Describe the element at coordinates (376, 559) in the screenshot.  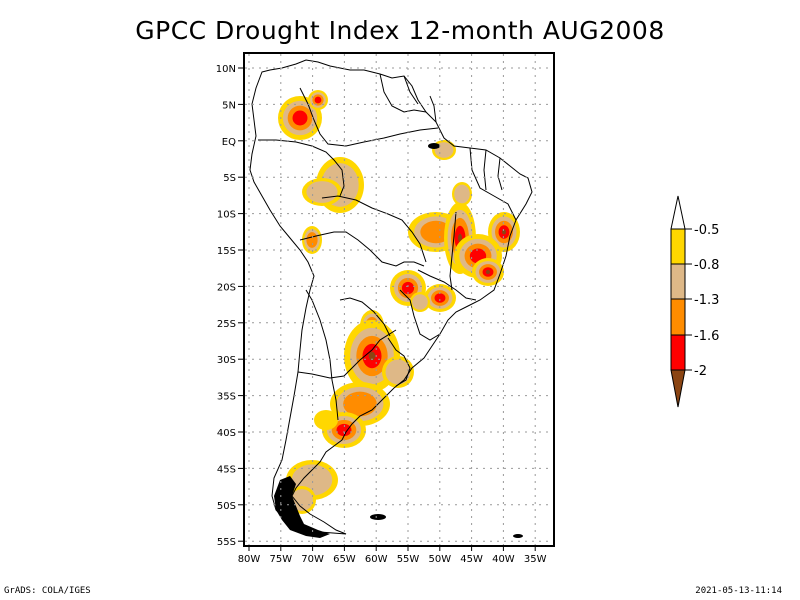
I see `x-tick-label: 60W` at that location.